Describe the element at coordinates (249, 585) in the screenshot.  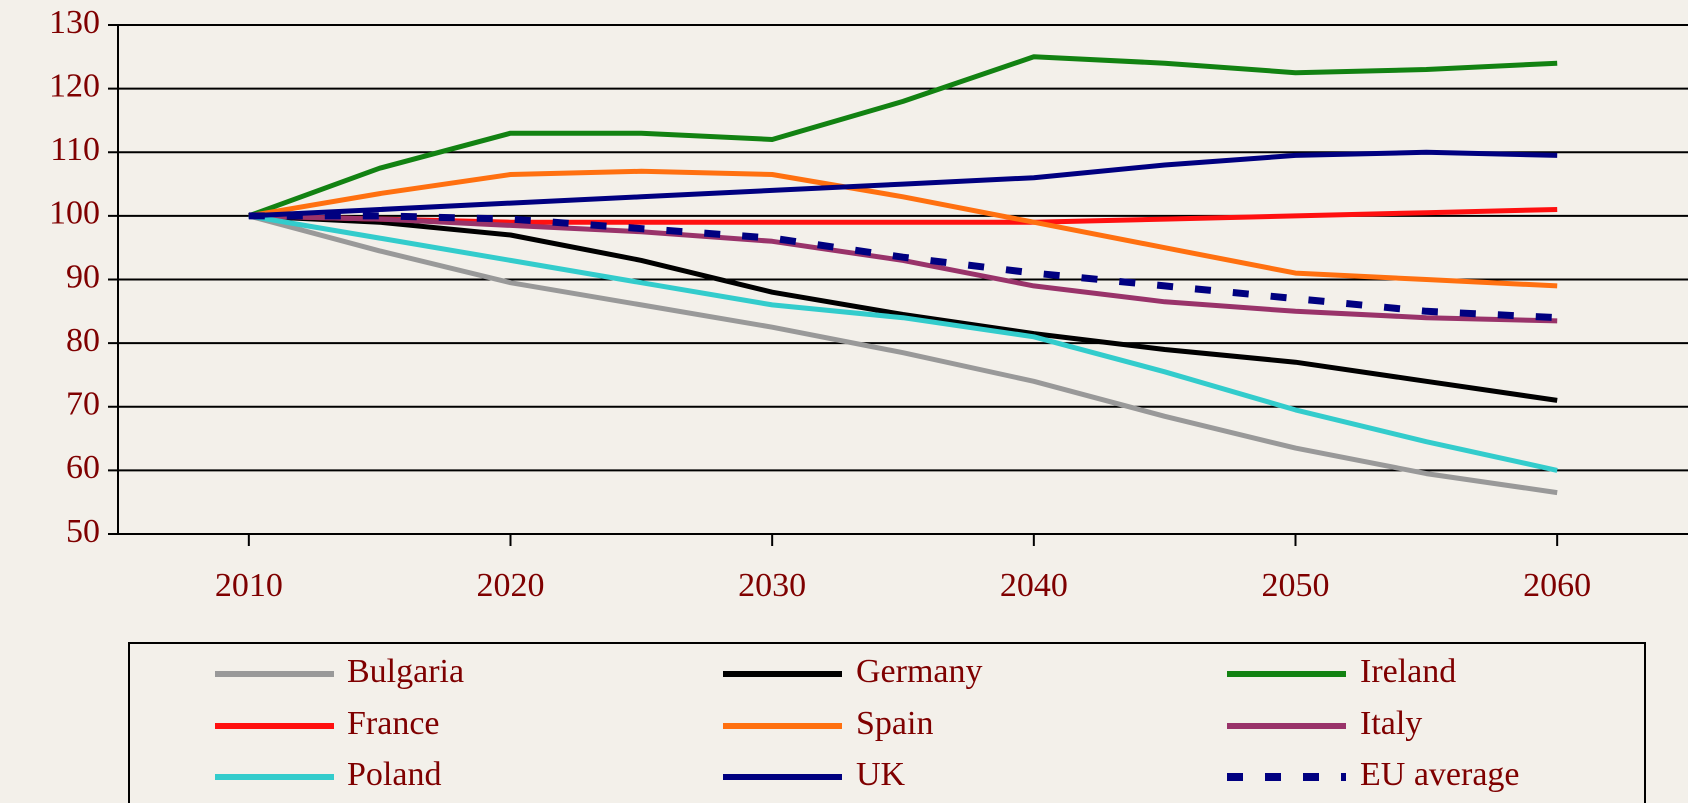
I see `x-tick-label: 2010` at that location.